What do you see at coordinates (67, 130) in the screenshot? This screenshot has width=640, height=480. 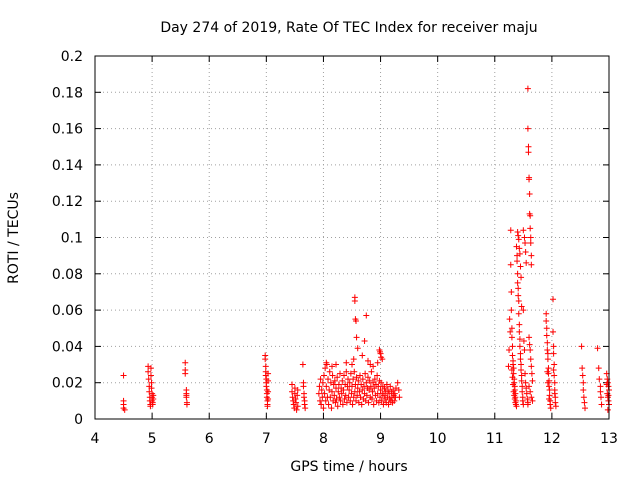 I see `y-tick-label: 0.16` at bounding box center [67, 130].